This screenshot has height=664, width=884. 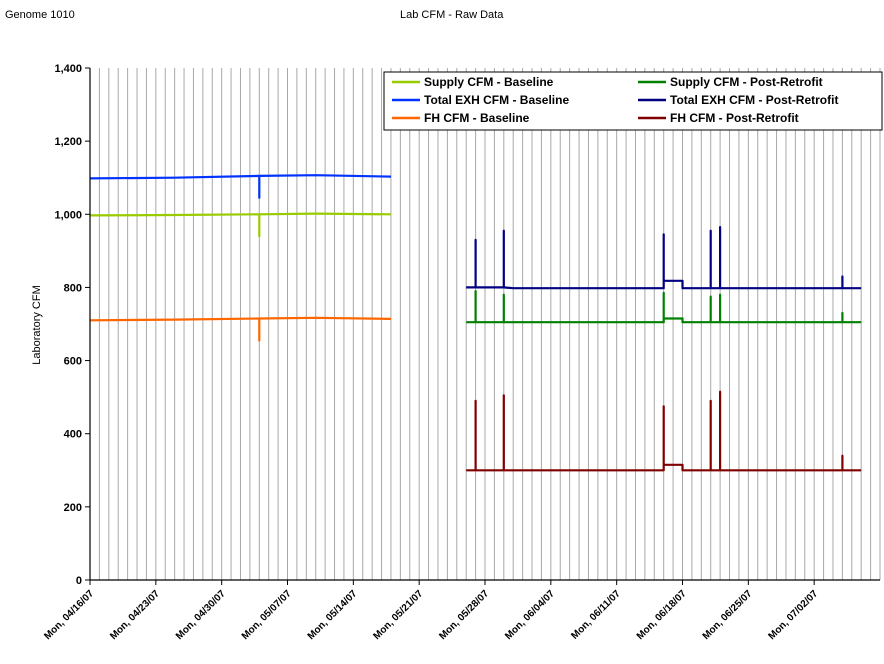 I want to click on x-tick-label: Mon, 05/21/07, so click(x=399, y=615).